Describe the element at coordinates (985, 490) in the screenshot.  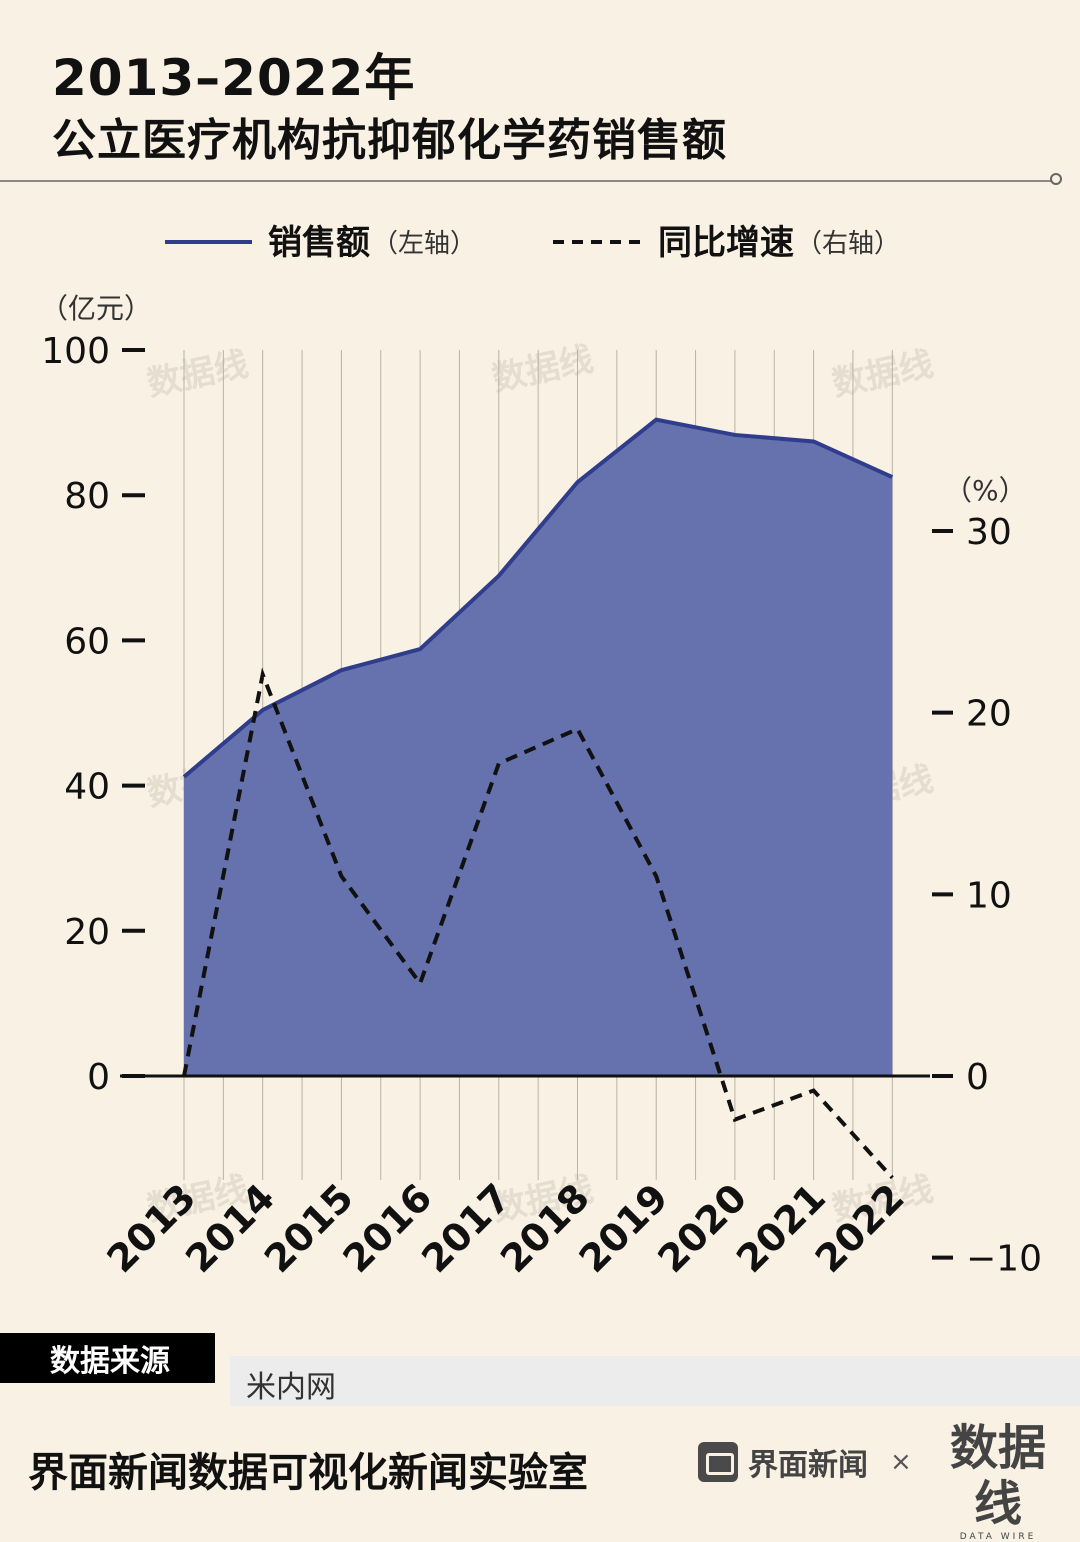
I see `right-axis-unit: （%）` at that location.